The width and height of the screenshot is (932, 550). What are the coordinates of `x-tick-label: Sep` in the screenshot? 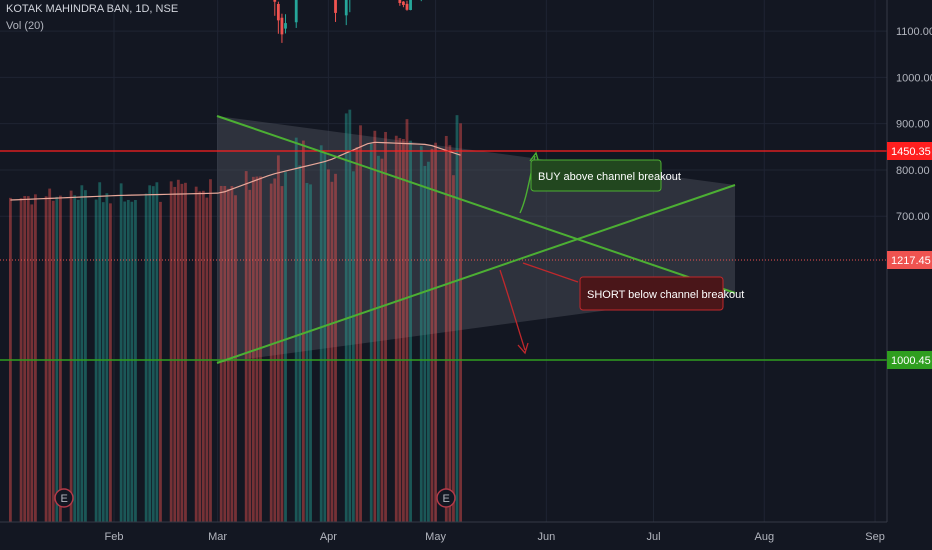 It's located at (875, 537).